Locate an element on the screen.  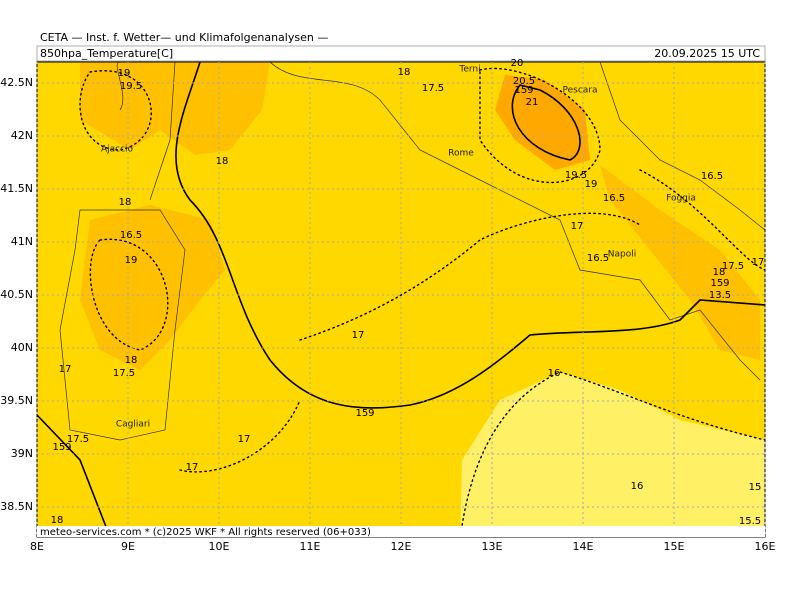
lat-label: 39N is located at coordinates (22, 453).